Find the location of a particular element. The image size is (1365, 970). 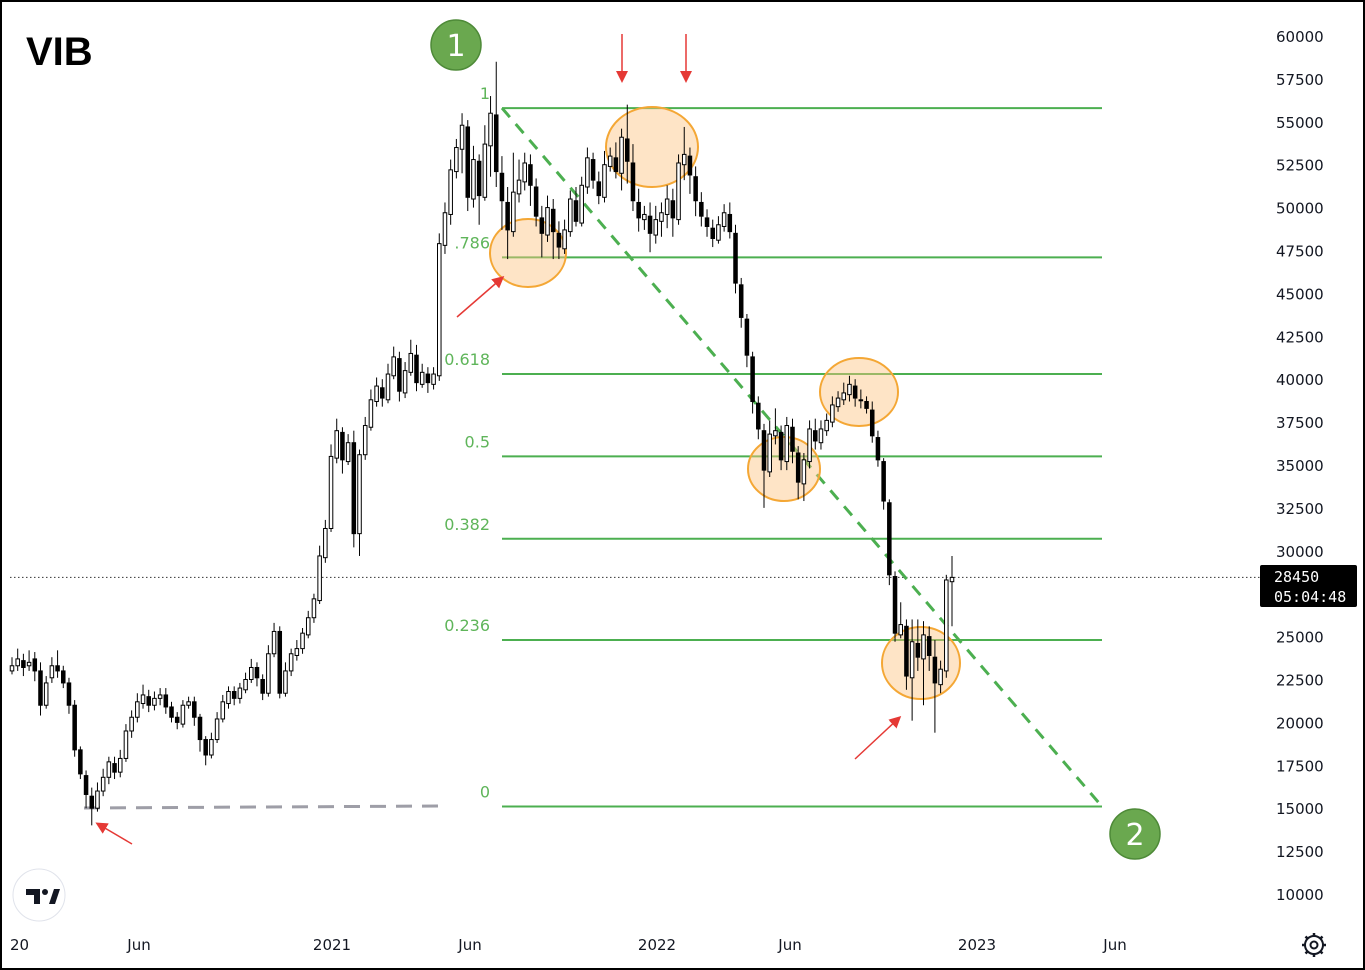

tradingview-logo is located at coordinates (39, 895).